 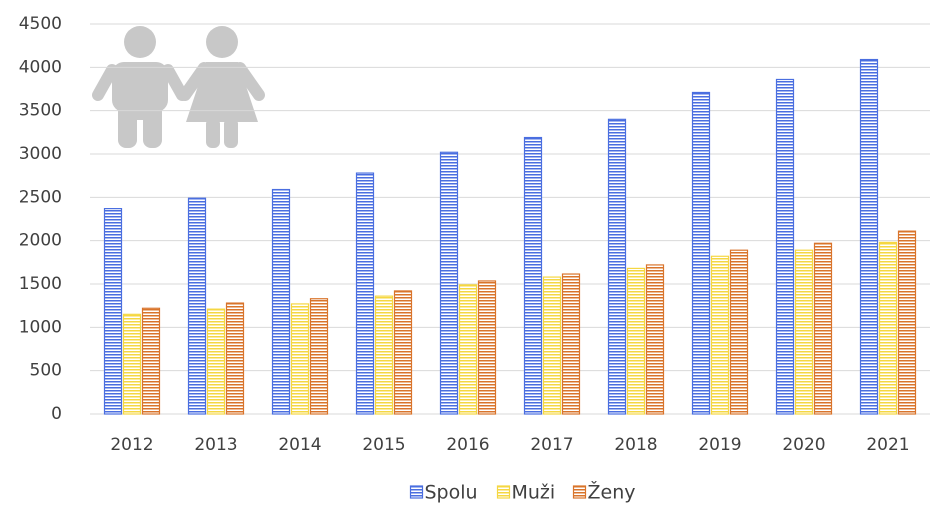 What do you see at coordinates (40, 154) in the screenshot?
I see `y-tick-label: 3000` at bounding box center [40, 154].